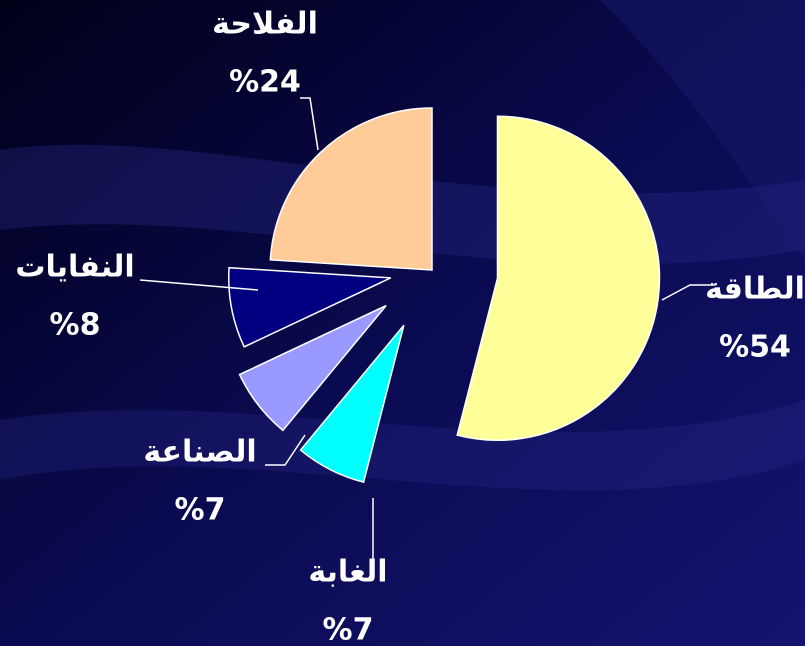 The image size is (805, 646). I want to click on category-label: النفايات, so click(74, 267).